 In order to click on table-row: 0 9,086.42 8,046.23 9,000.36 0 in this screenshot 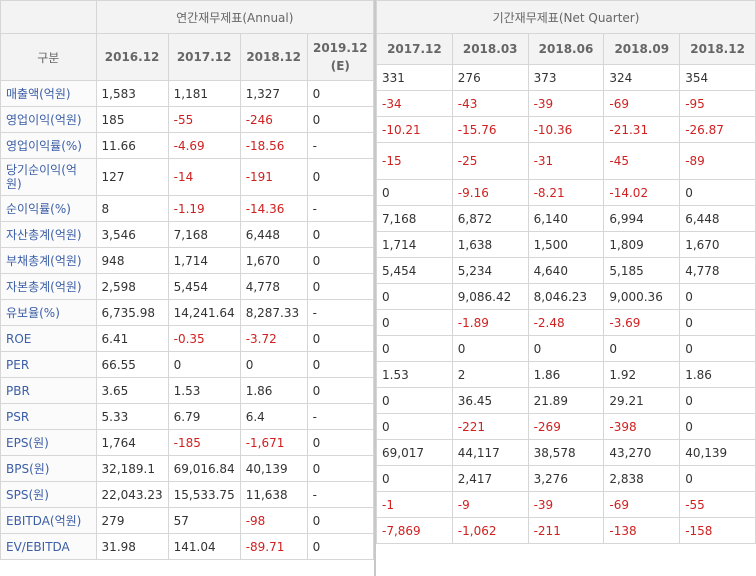, I will do `click(566, 296)`.